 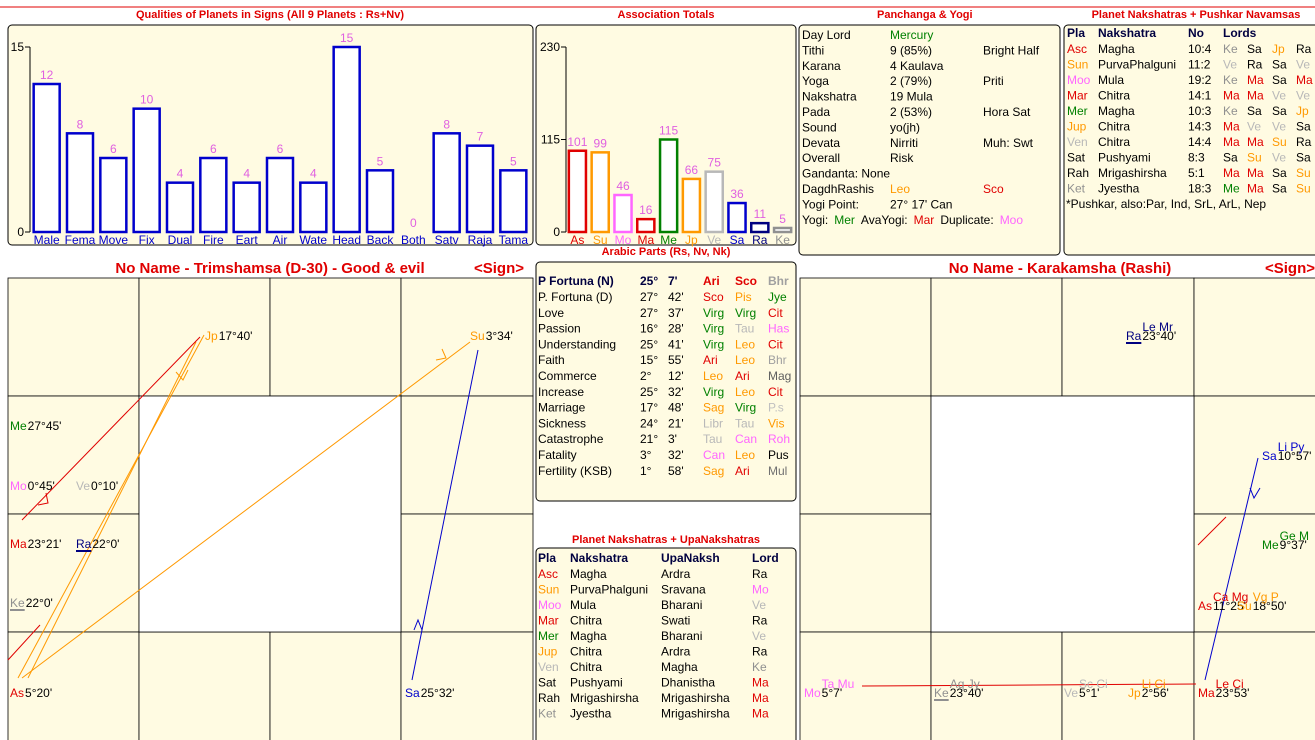 I want to click on planet: Me, so click(x=18, y=426).